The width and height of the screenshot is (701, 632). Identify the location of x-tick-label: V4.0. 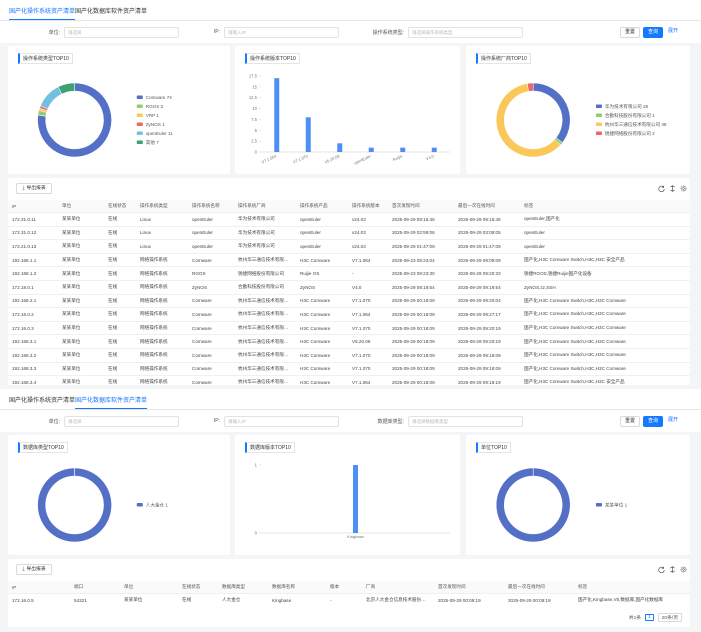
(430, 157).